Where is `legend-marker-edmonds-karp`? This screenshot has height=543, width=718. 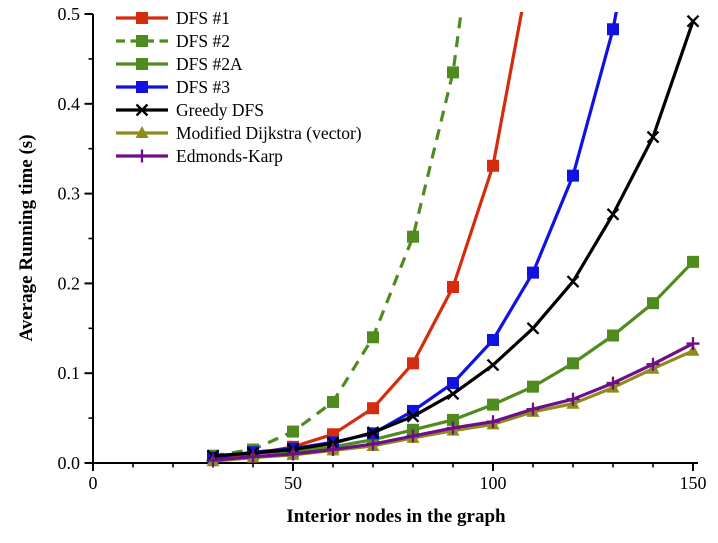 legend-marker-edmonds-karp is located at coordinates (142, 156).